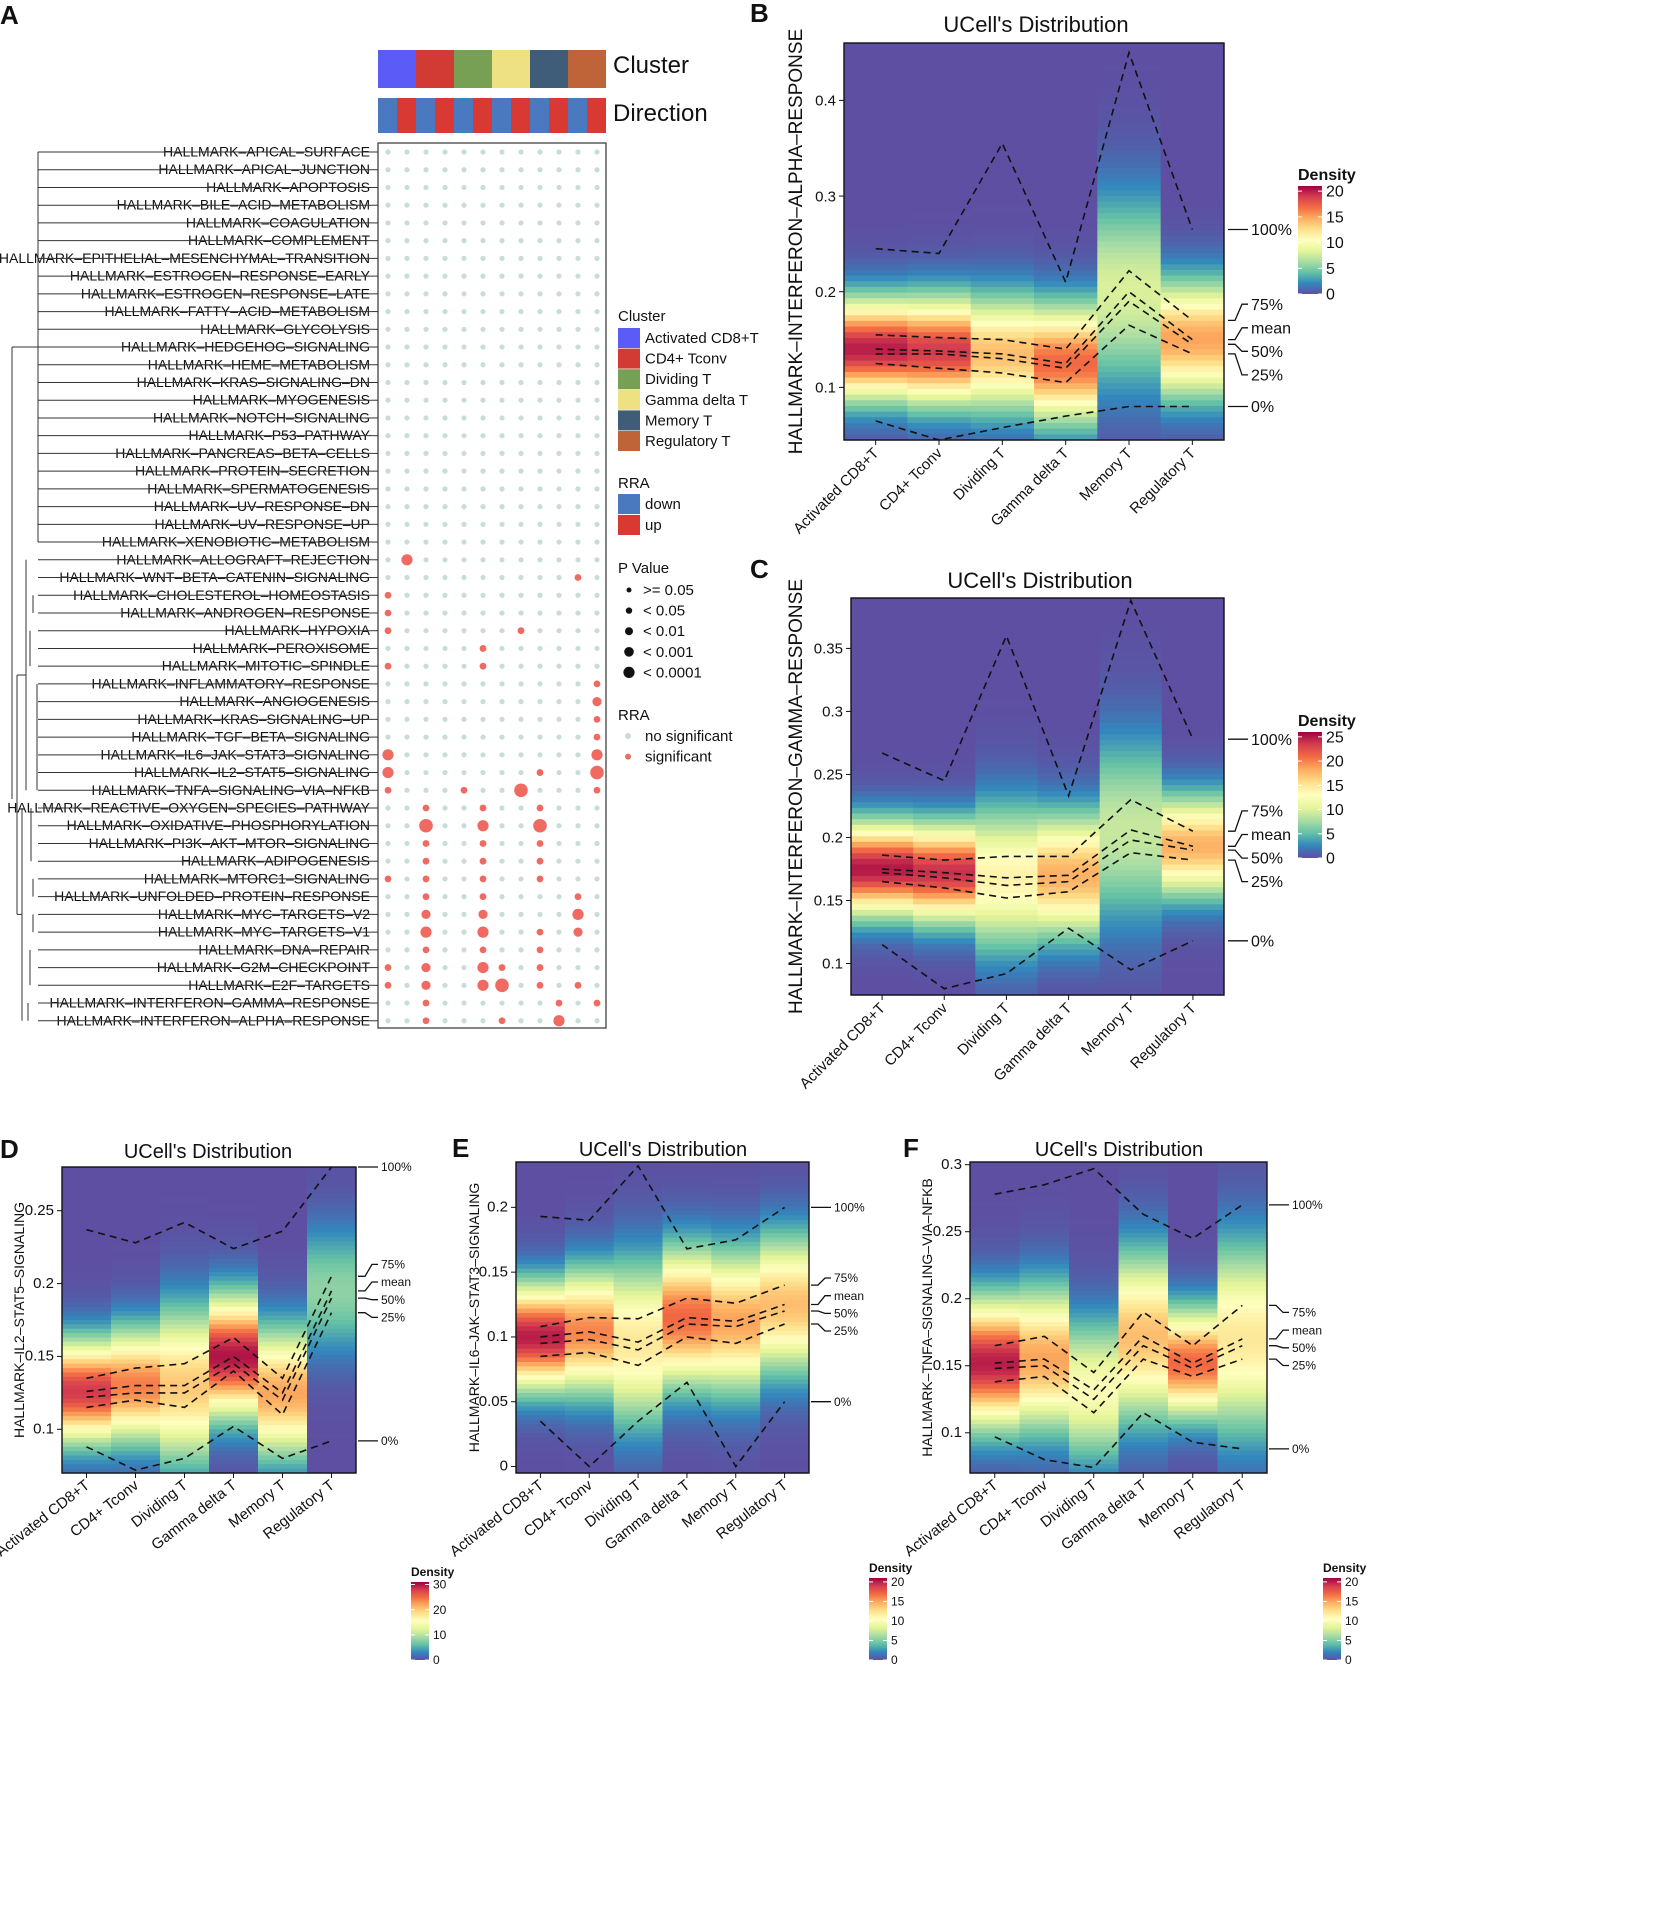  What do you see at coordinates (1262, 407) in the screenshot?
I see `quantile-label: 0%` at bounding box center [1262, 407].